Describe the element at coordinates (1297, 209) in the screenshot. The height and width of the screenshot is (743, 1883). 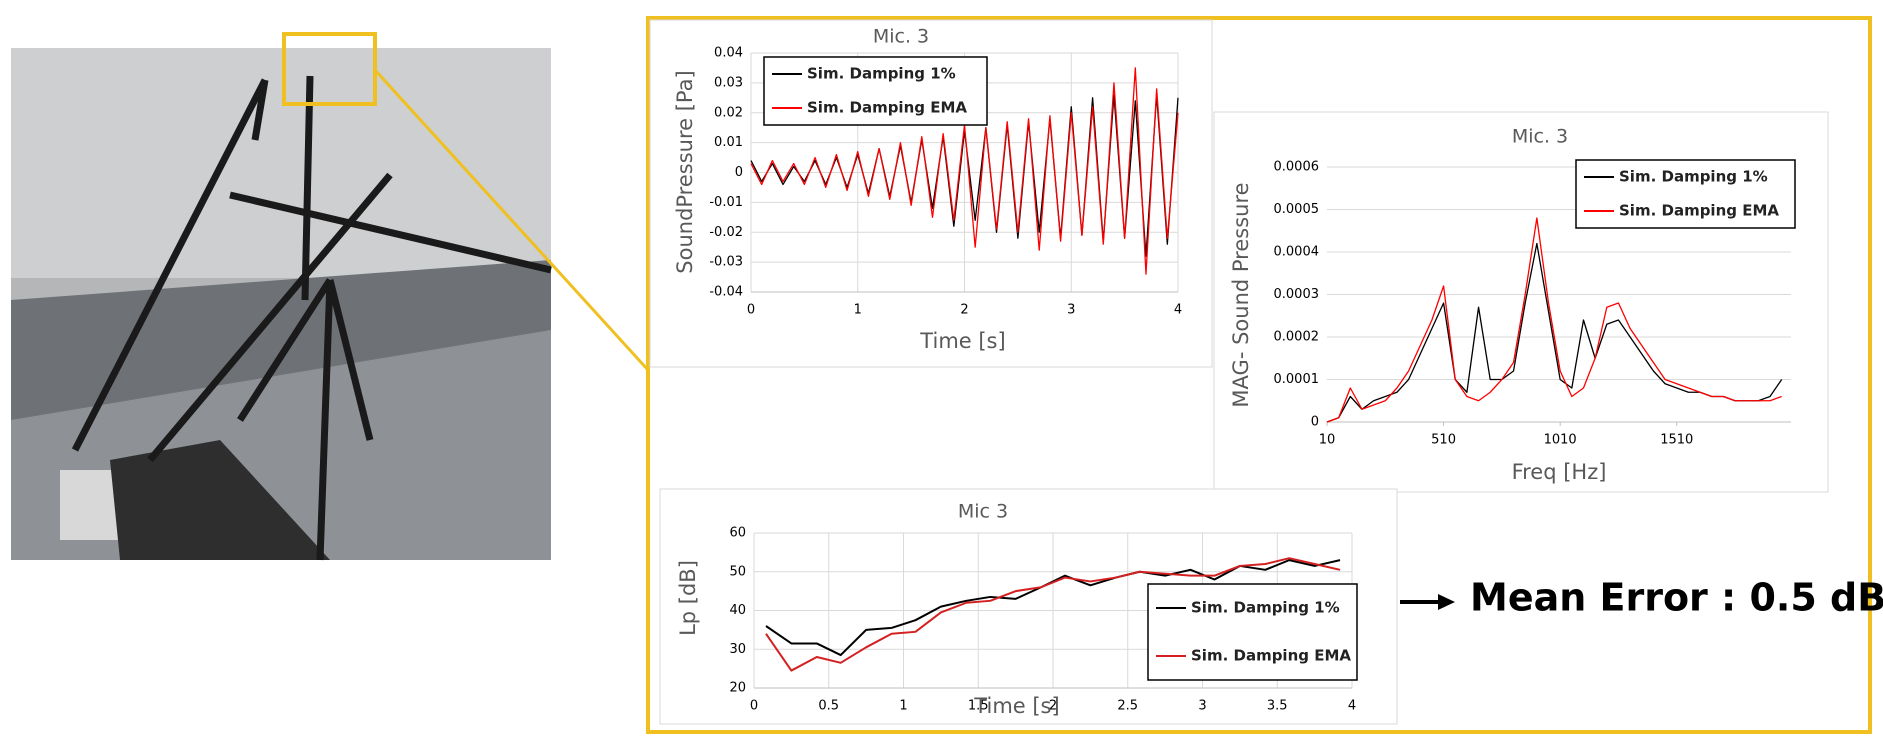
I see `y-tick-label: 0.0005` at that location.